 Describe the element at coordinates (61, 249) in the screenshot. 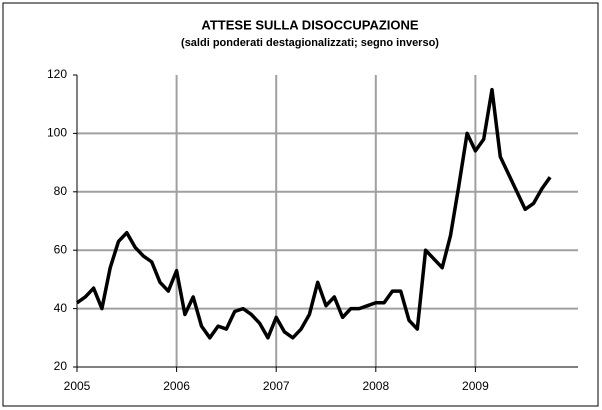

I see `y-tick-label: 60` at that location.